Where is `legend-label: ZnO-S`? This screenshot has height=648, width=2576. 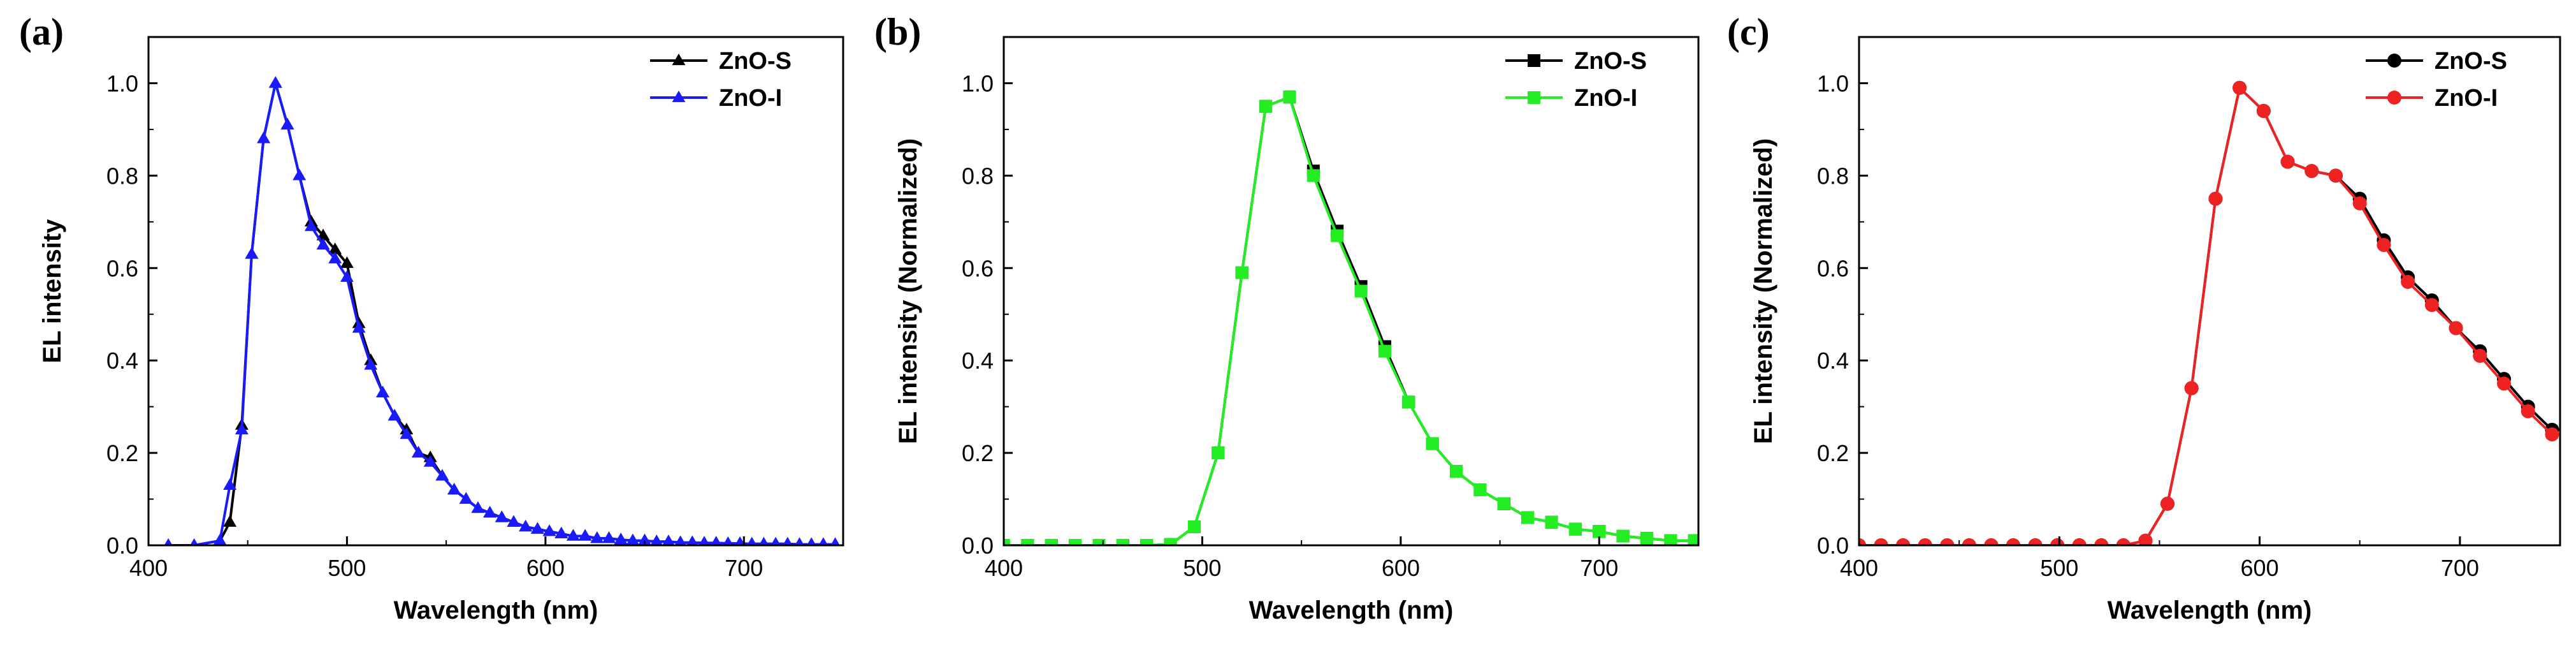 legend-label: ZnO-S is located at coordinates (1610, 61).